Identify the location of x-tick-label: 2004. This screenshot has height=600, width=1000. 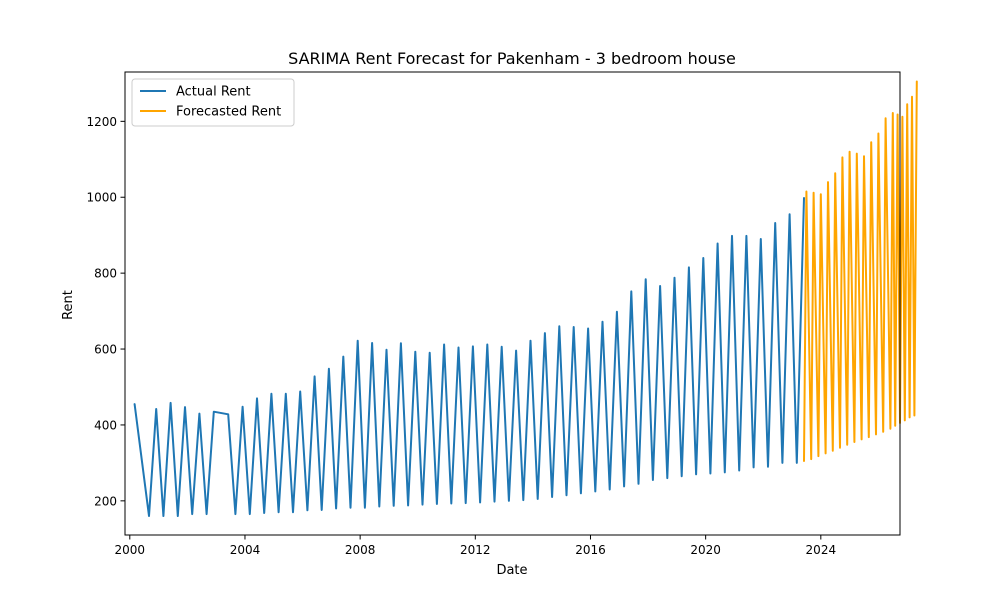
(245, 550).